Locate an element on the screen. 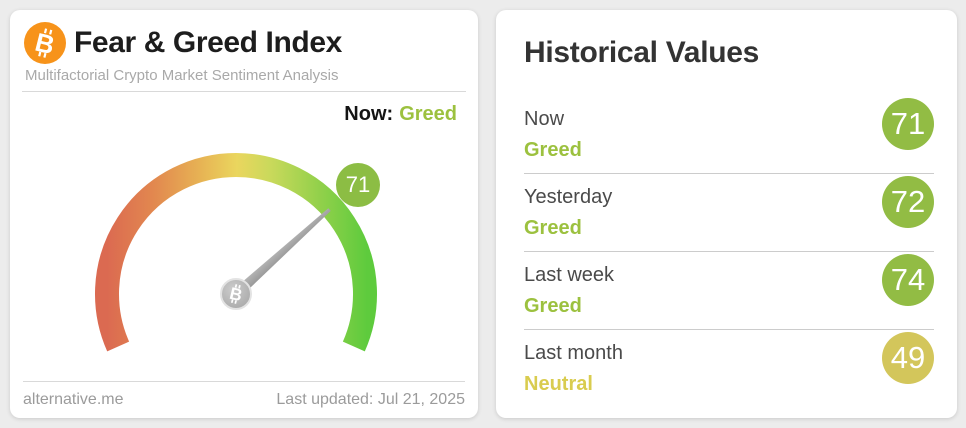 The height and width of the screenshot is (428, 966). row-label: Yesterday is located at coordinates (568, 197).